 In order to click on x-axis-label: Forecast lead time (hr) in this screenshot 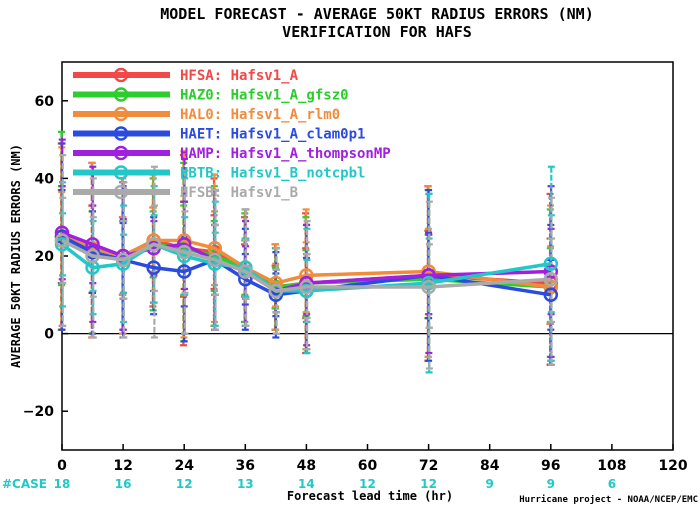, I will do `click(370, 496)`.